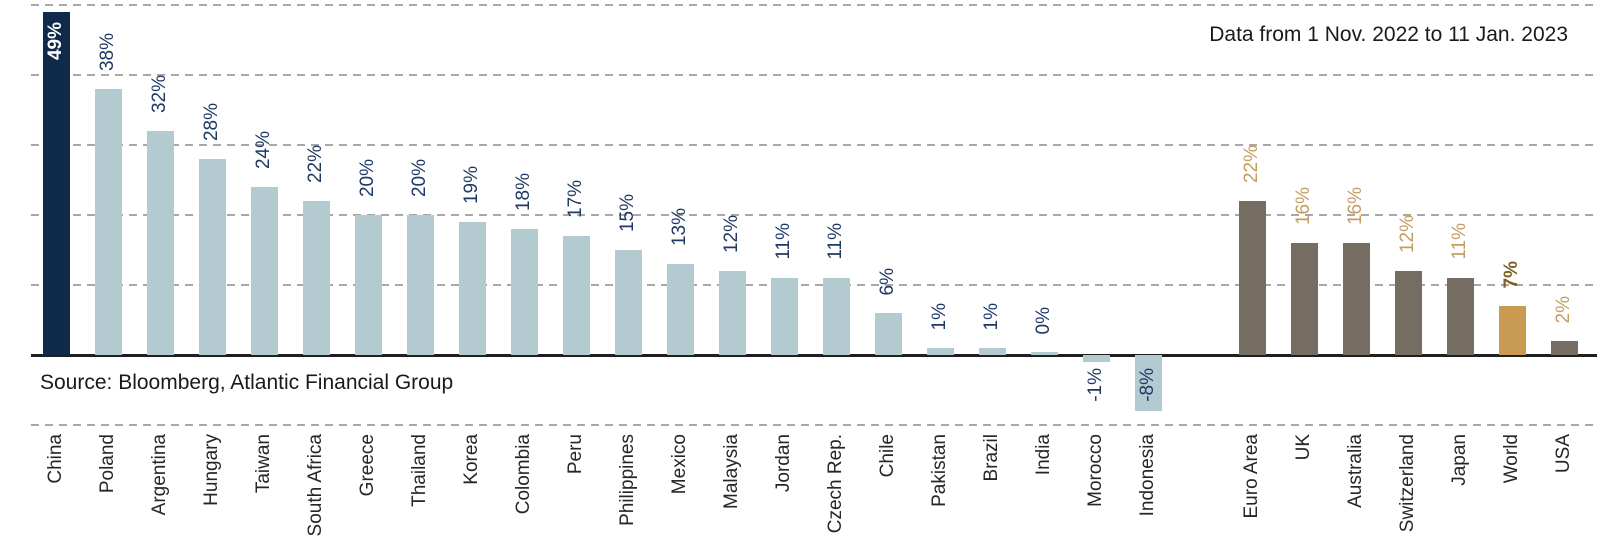 This screenshot has width=1600, height=550. Describe the element at coordinates (1407, 233) in the screenshot. I see `value-label-switzerland: 12%` at that location.